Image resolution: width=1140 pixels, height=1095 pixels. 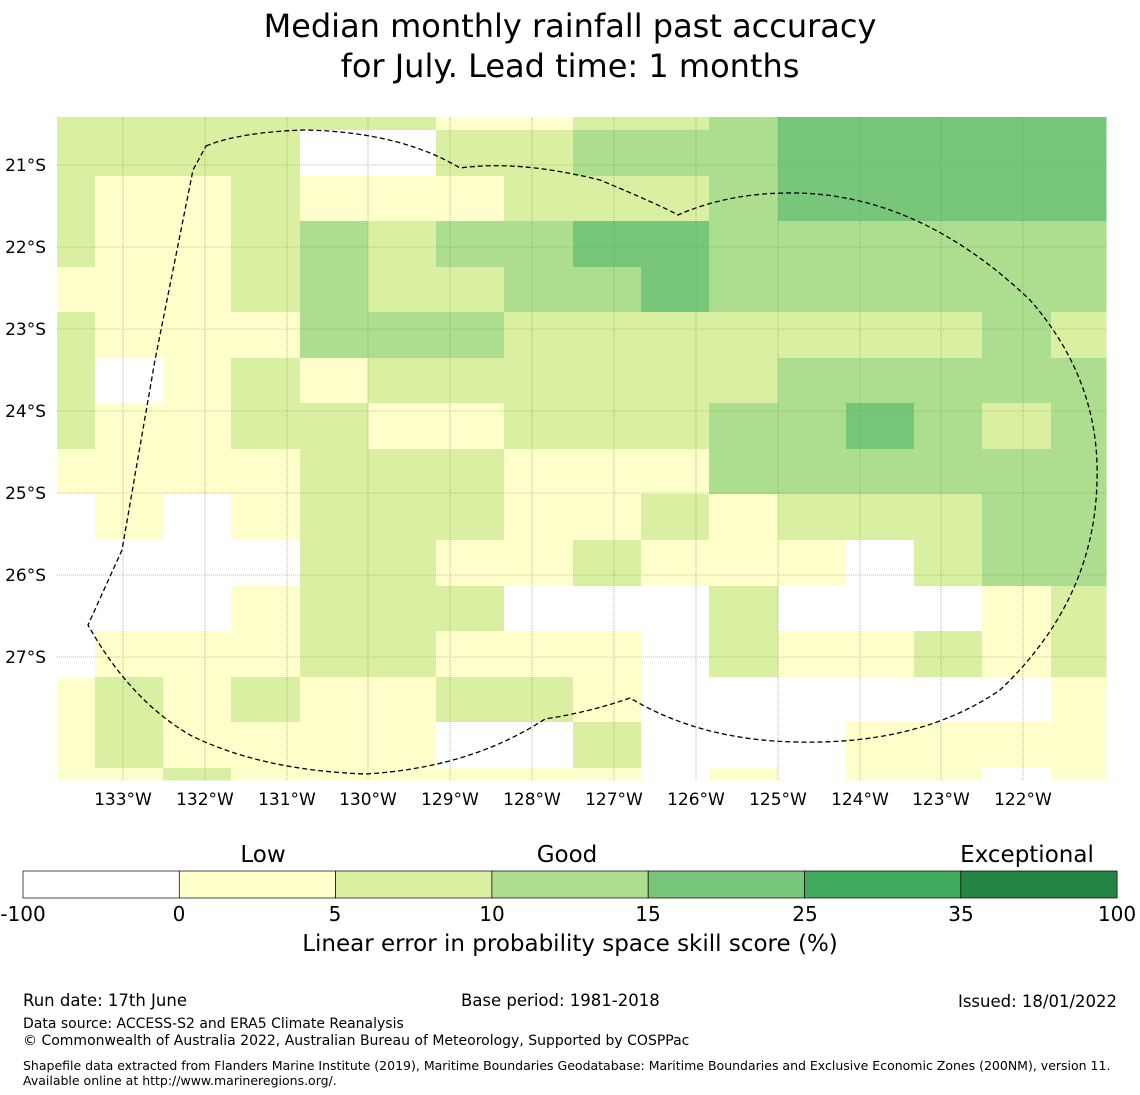 I want to click on latitude-label: 22°S, so click(x=25, y=248).